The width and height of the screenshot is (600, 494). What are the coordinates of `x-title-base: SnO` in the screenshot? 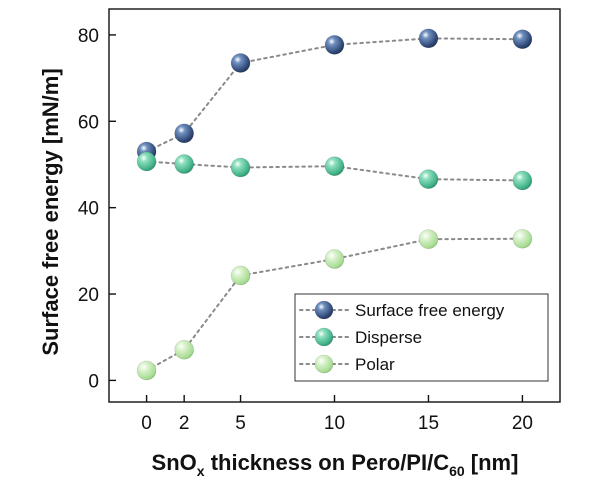 It's located at (174, 462).